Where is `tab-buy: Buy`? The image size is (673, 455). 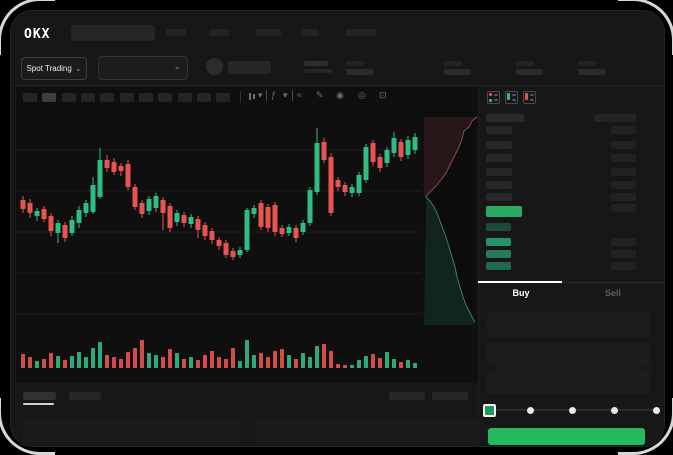
tab-buy: Buy is located at coordinates (521, 293).